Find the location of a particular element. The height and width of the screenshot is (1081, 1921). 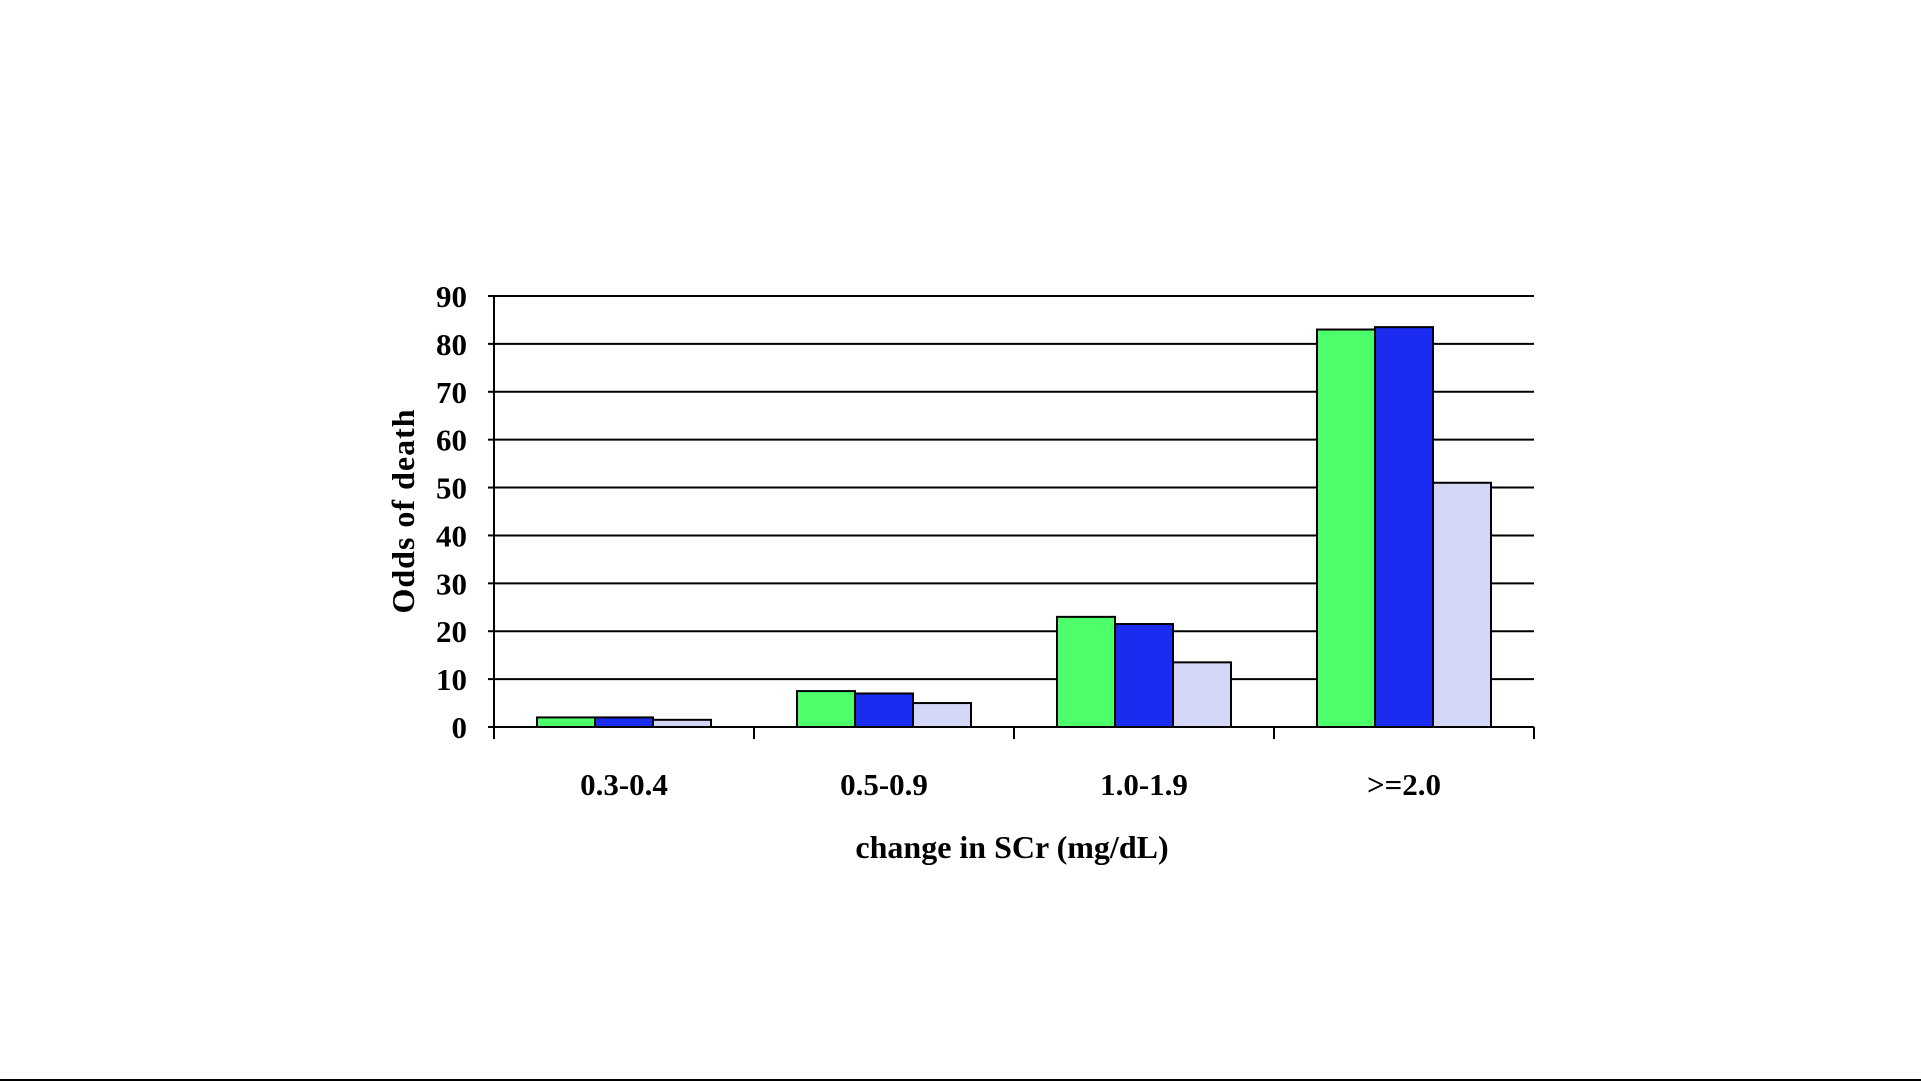

y-tick-label: 60 is located at coordinates (451, 440).